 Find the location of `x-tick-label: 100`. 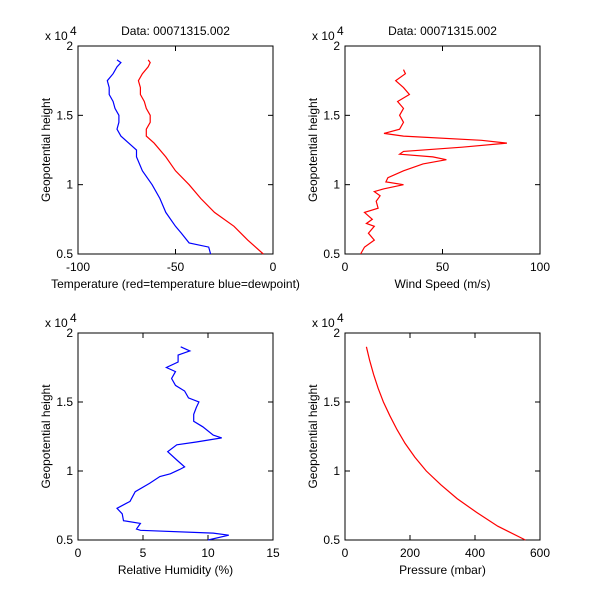

x-tick-label: 100 is located at coordinates (540, 267).